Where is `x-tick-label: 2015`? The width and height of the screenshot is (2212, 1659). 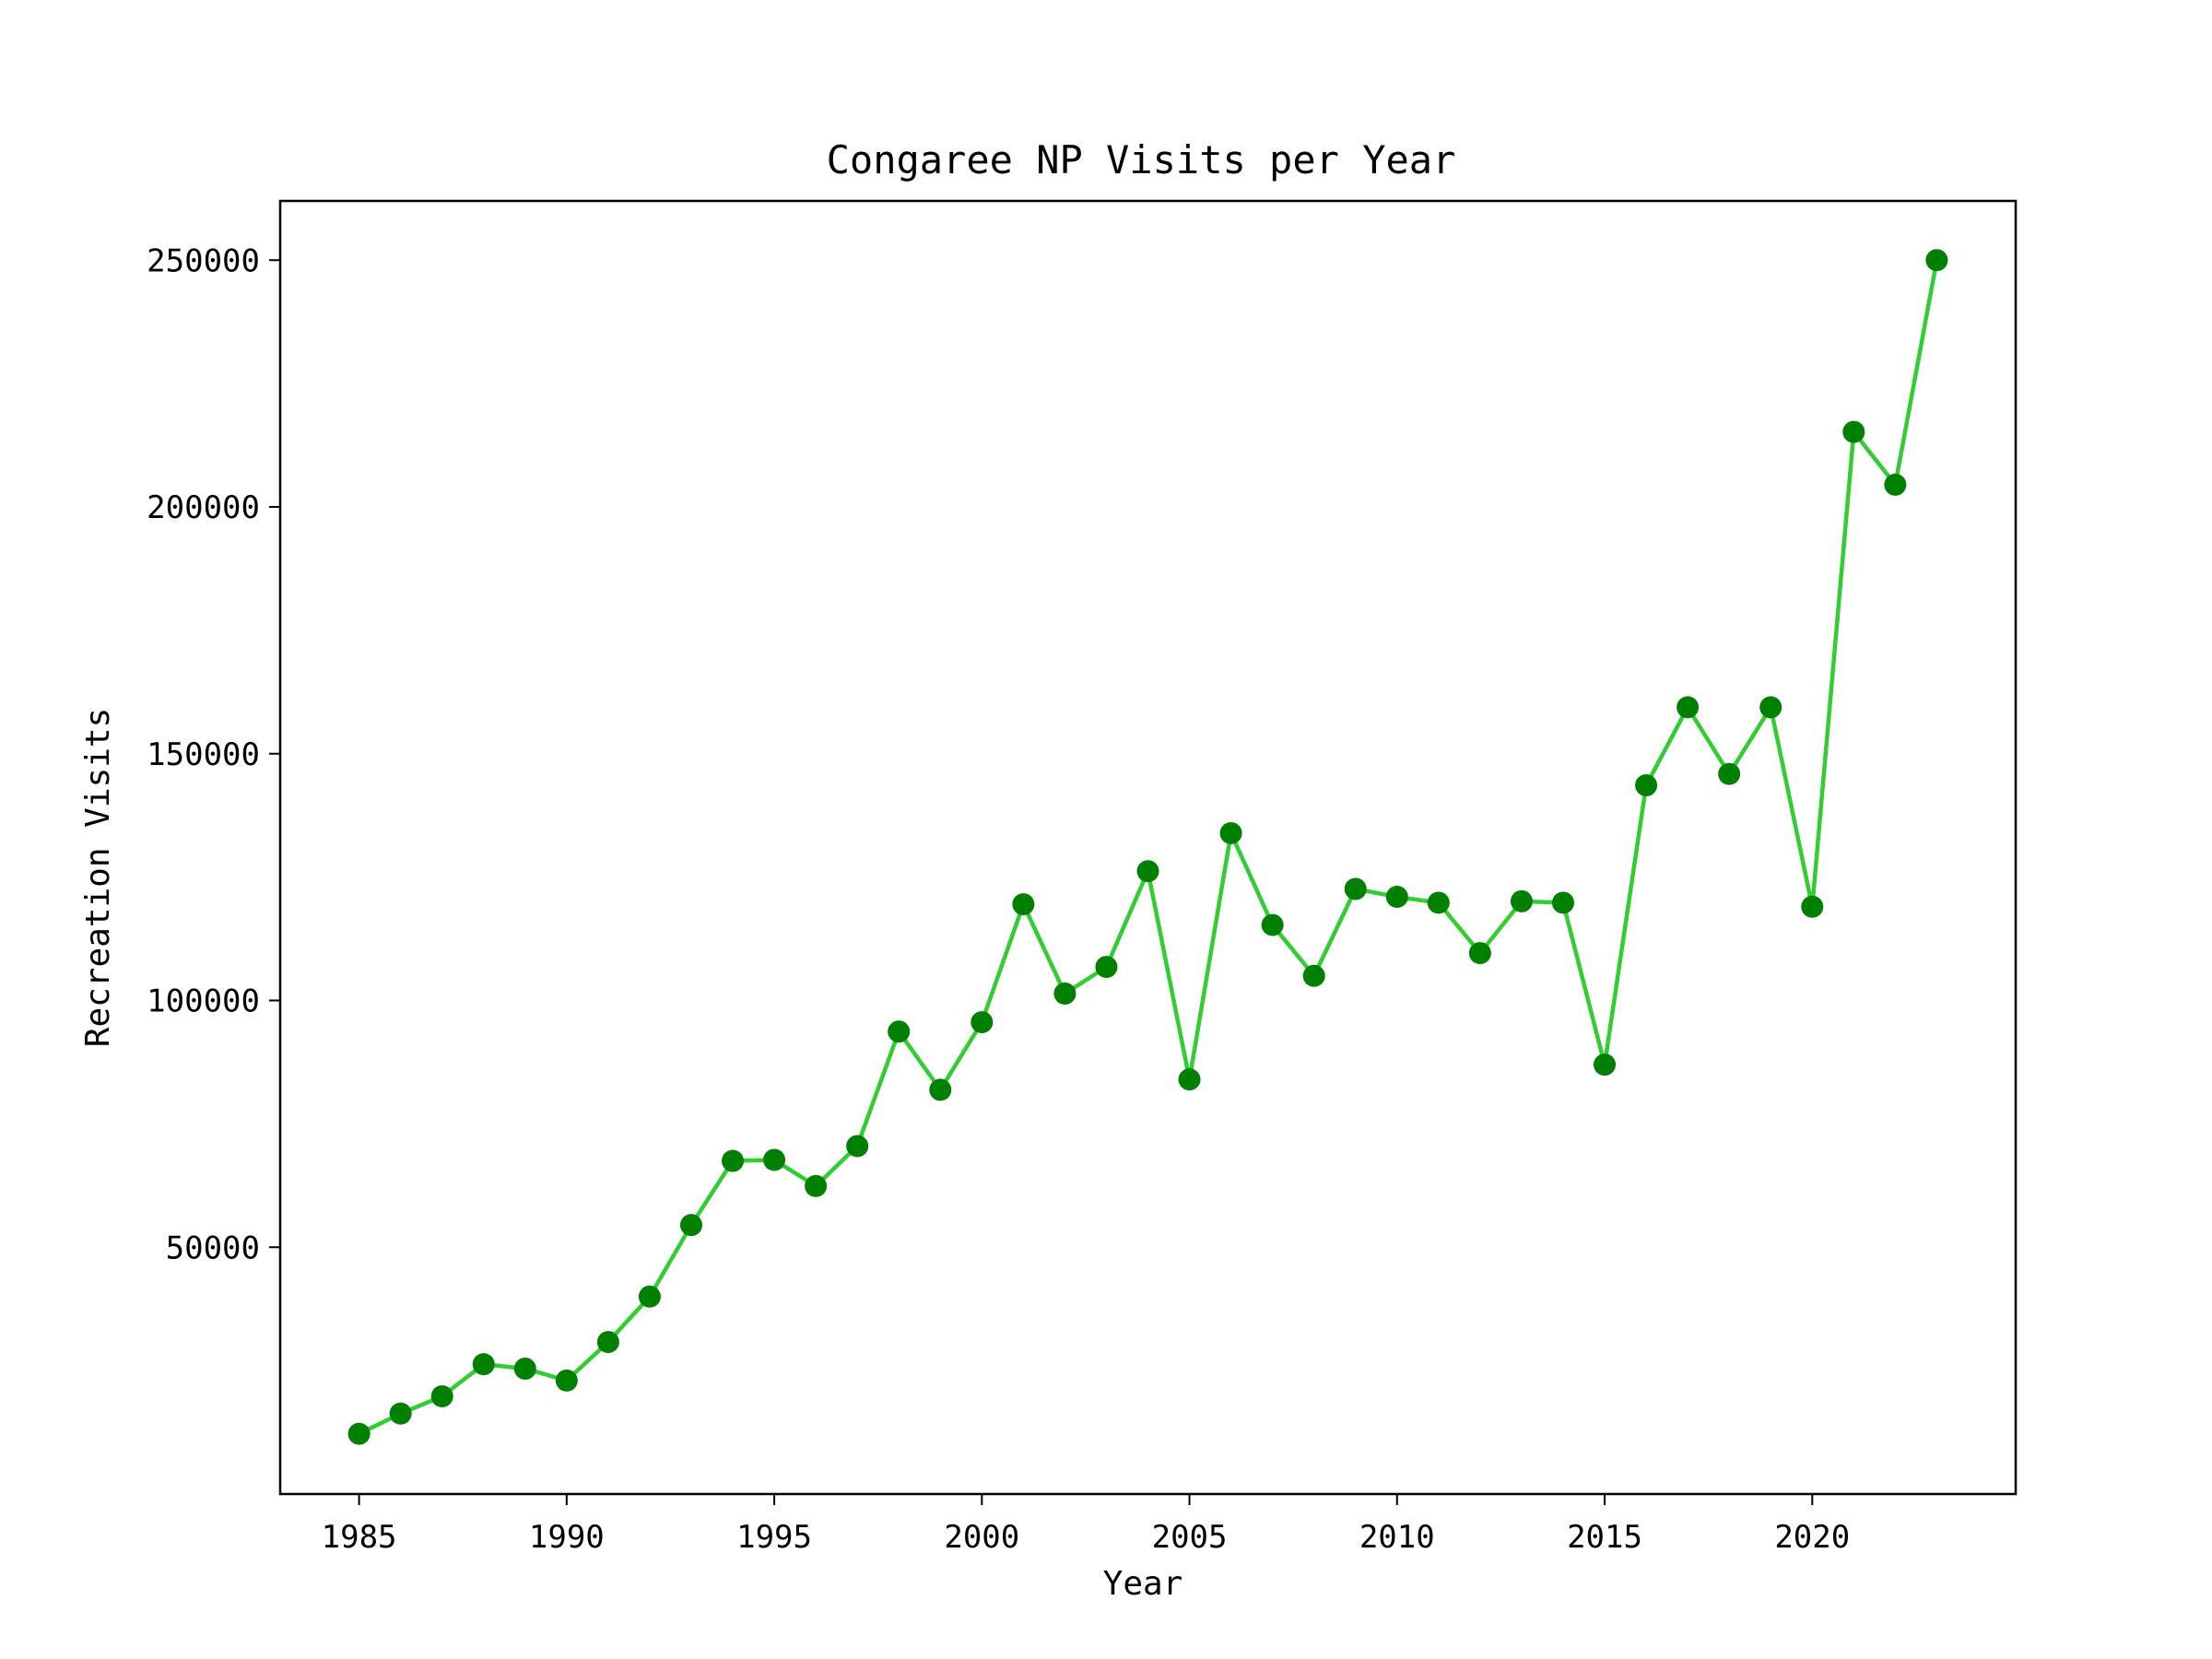
x-tick-label: 2015 is located at coordinates (1604, 1537).